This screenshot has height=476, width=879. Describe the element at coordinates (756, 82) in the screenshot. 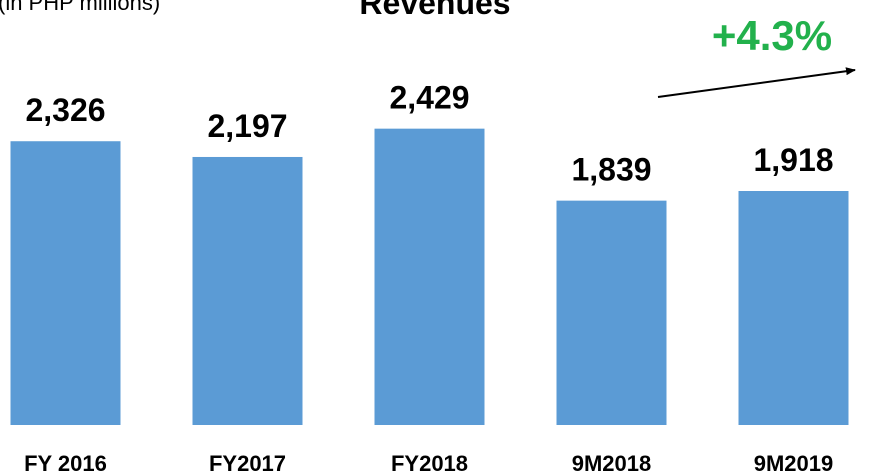

I see `trend-arrow` at that location.